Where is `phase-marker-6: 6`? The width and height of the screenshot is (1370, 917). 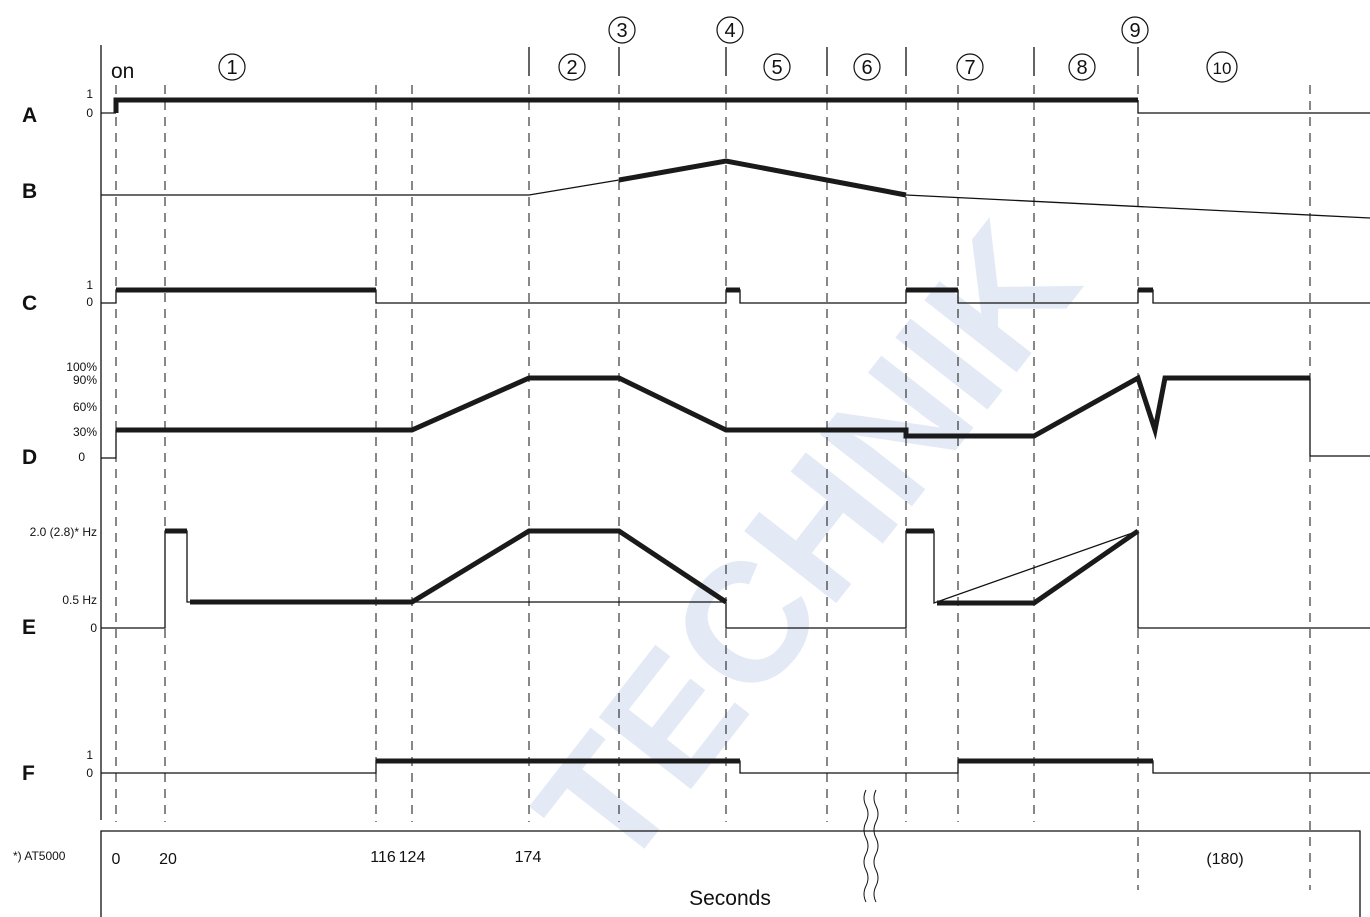 phase-marker-6: 6 is located at coordinates (867, 67).